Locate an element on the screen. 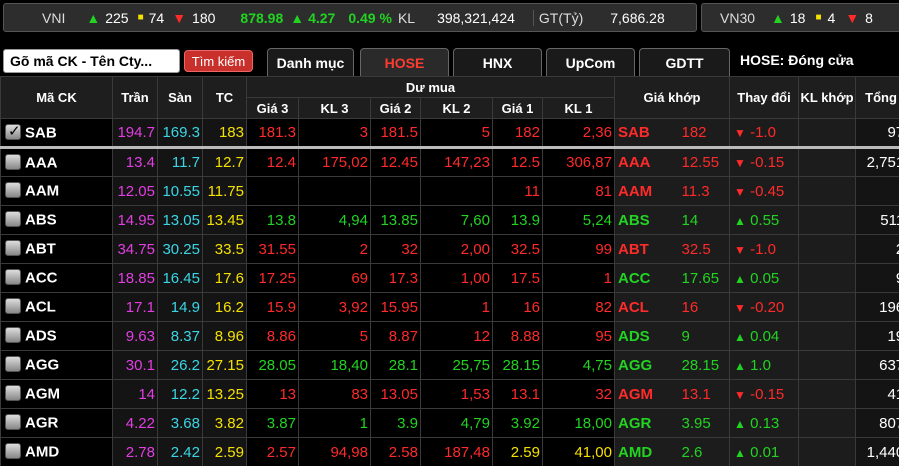 The width and height of the screenshot is (899, 466). header-san: Sàn is located at coordinates (180, 97).